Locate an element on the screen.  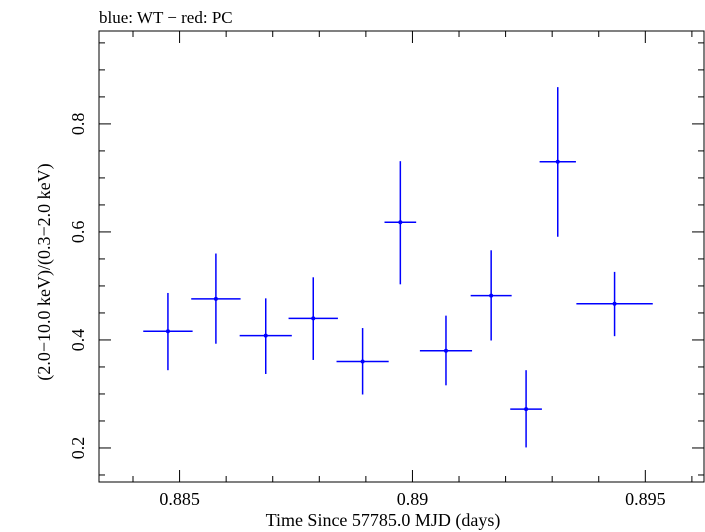
y-tick-label: 0.4 is located at coordinates (78, 340).